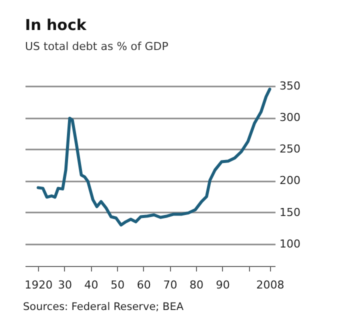 The height and width of the screenshot is (328, 339). I want to click on x-tick-label: 70, so click(170, 285).